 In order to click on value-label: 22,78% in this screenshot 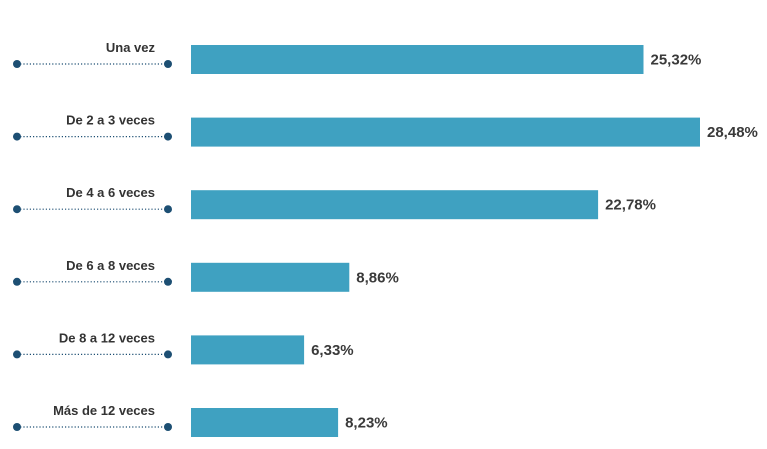, I will do `click(630, 205)`.